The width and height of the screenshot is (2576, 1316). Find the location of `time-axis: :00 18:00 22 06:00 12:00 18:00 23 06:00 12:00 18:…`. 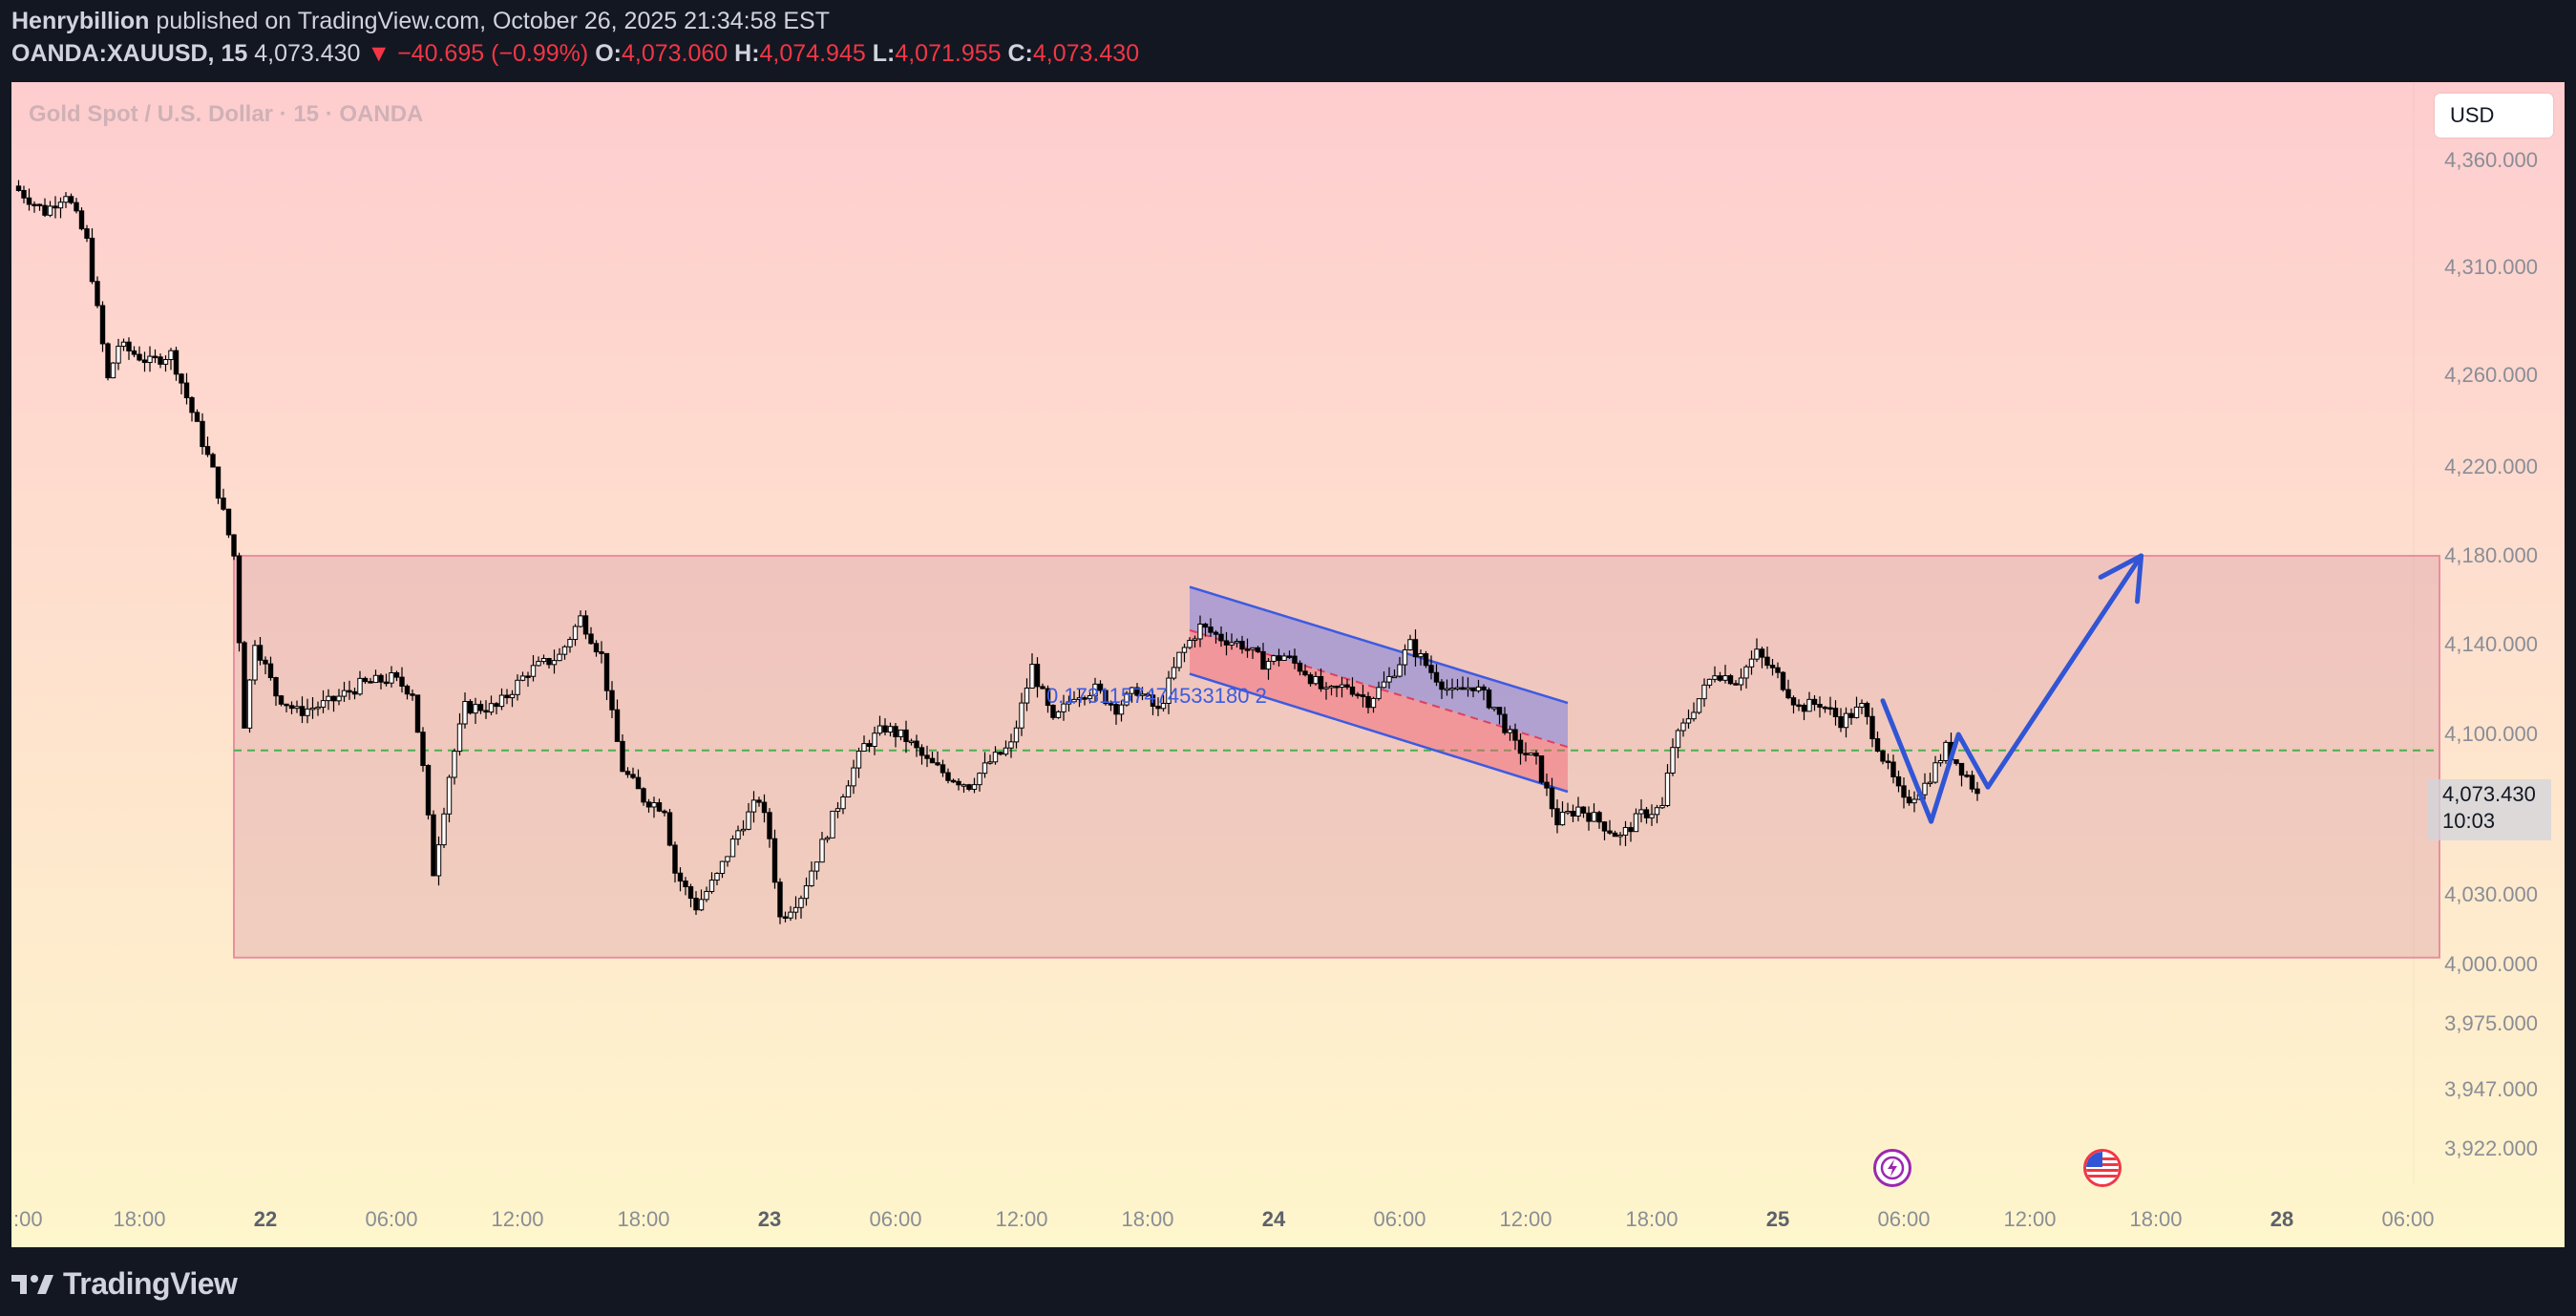

time-axis: :00 18:00 22 06:00 12:00 18:00 23 06:00 12:00 18:… is located at coordinates (1224, 1219).